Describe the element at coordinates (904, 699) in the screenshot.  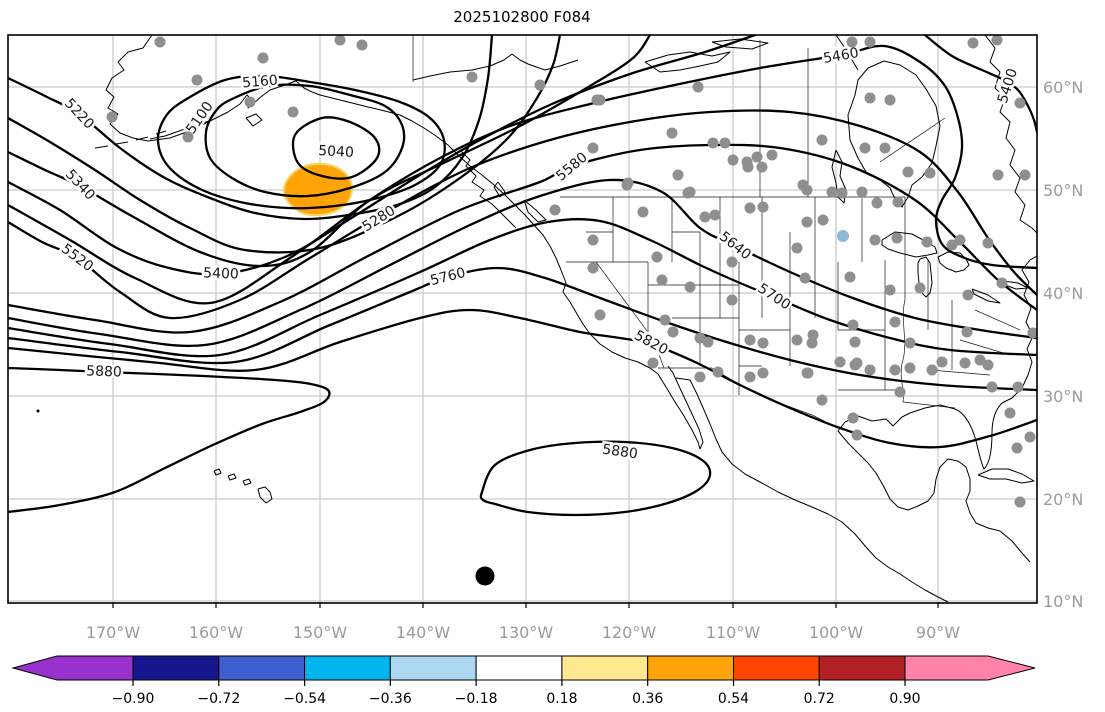
I see `colorbar-tick-label: 0.90` at that location.